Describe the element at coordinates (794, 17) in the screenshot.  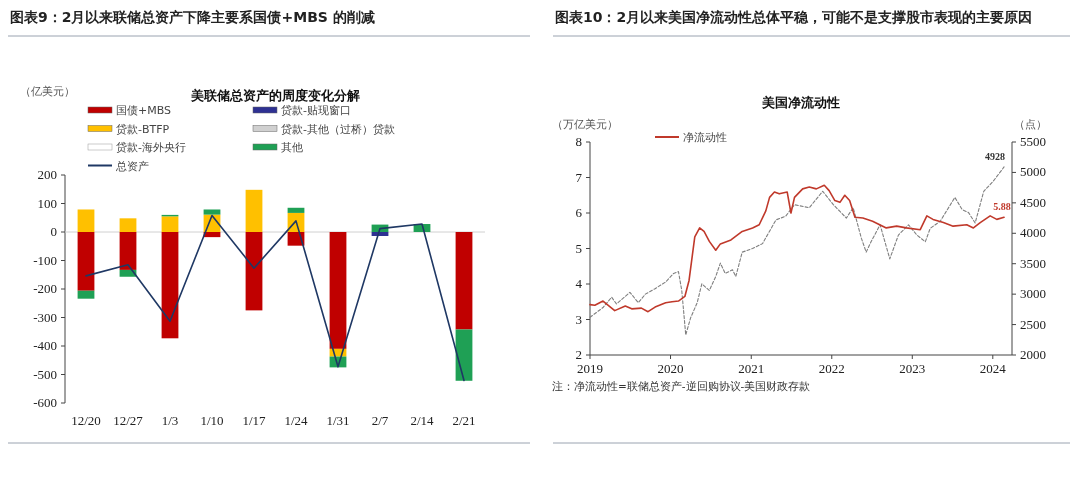
I see `chart-title: 图表10：2月以来美国净流动性总体平稳，可能不是支撑股市表现的主要原因` at that location.